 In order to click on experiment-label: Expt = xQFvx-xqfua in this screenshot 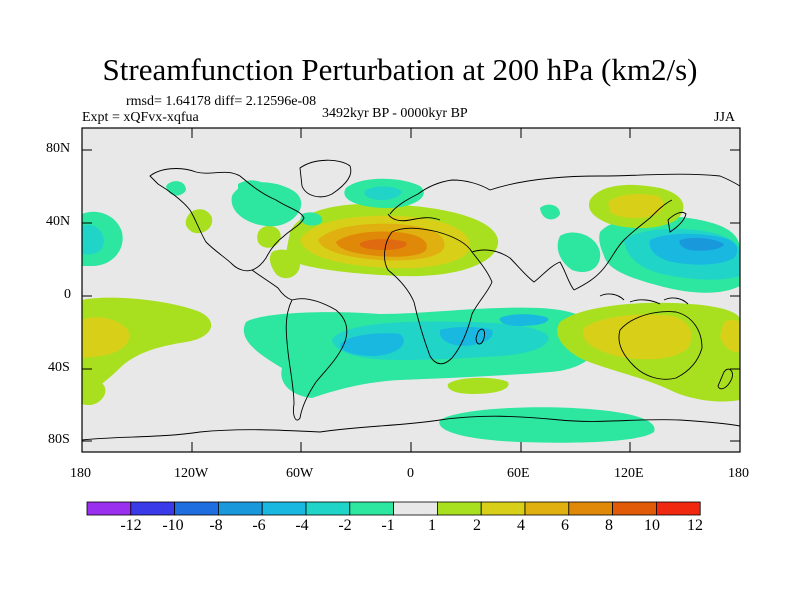, I will do `click(140, 117)`.